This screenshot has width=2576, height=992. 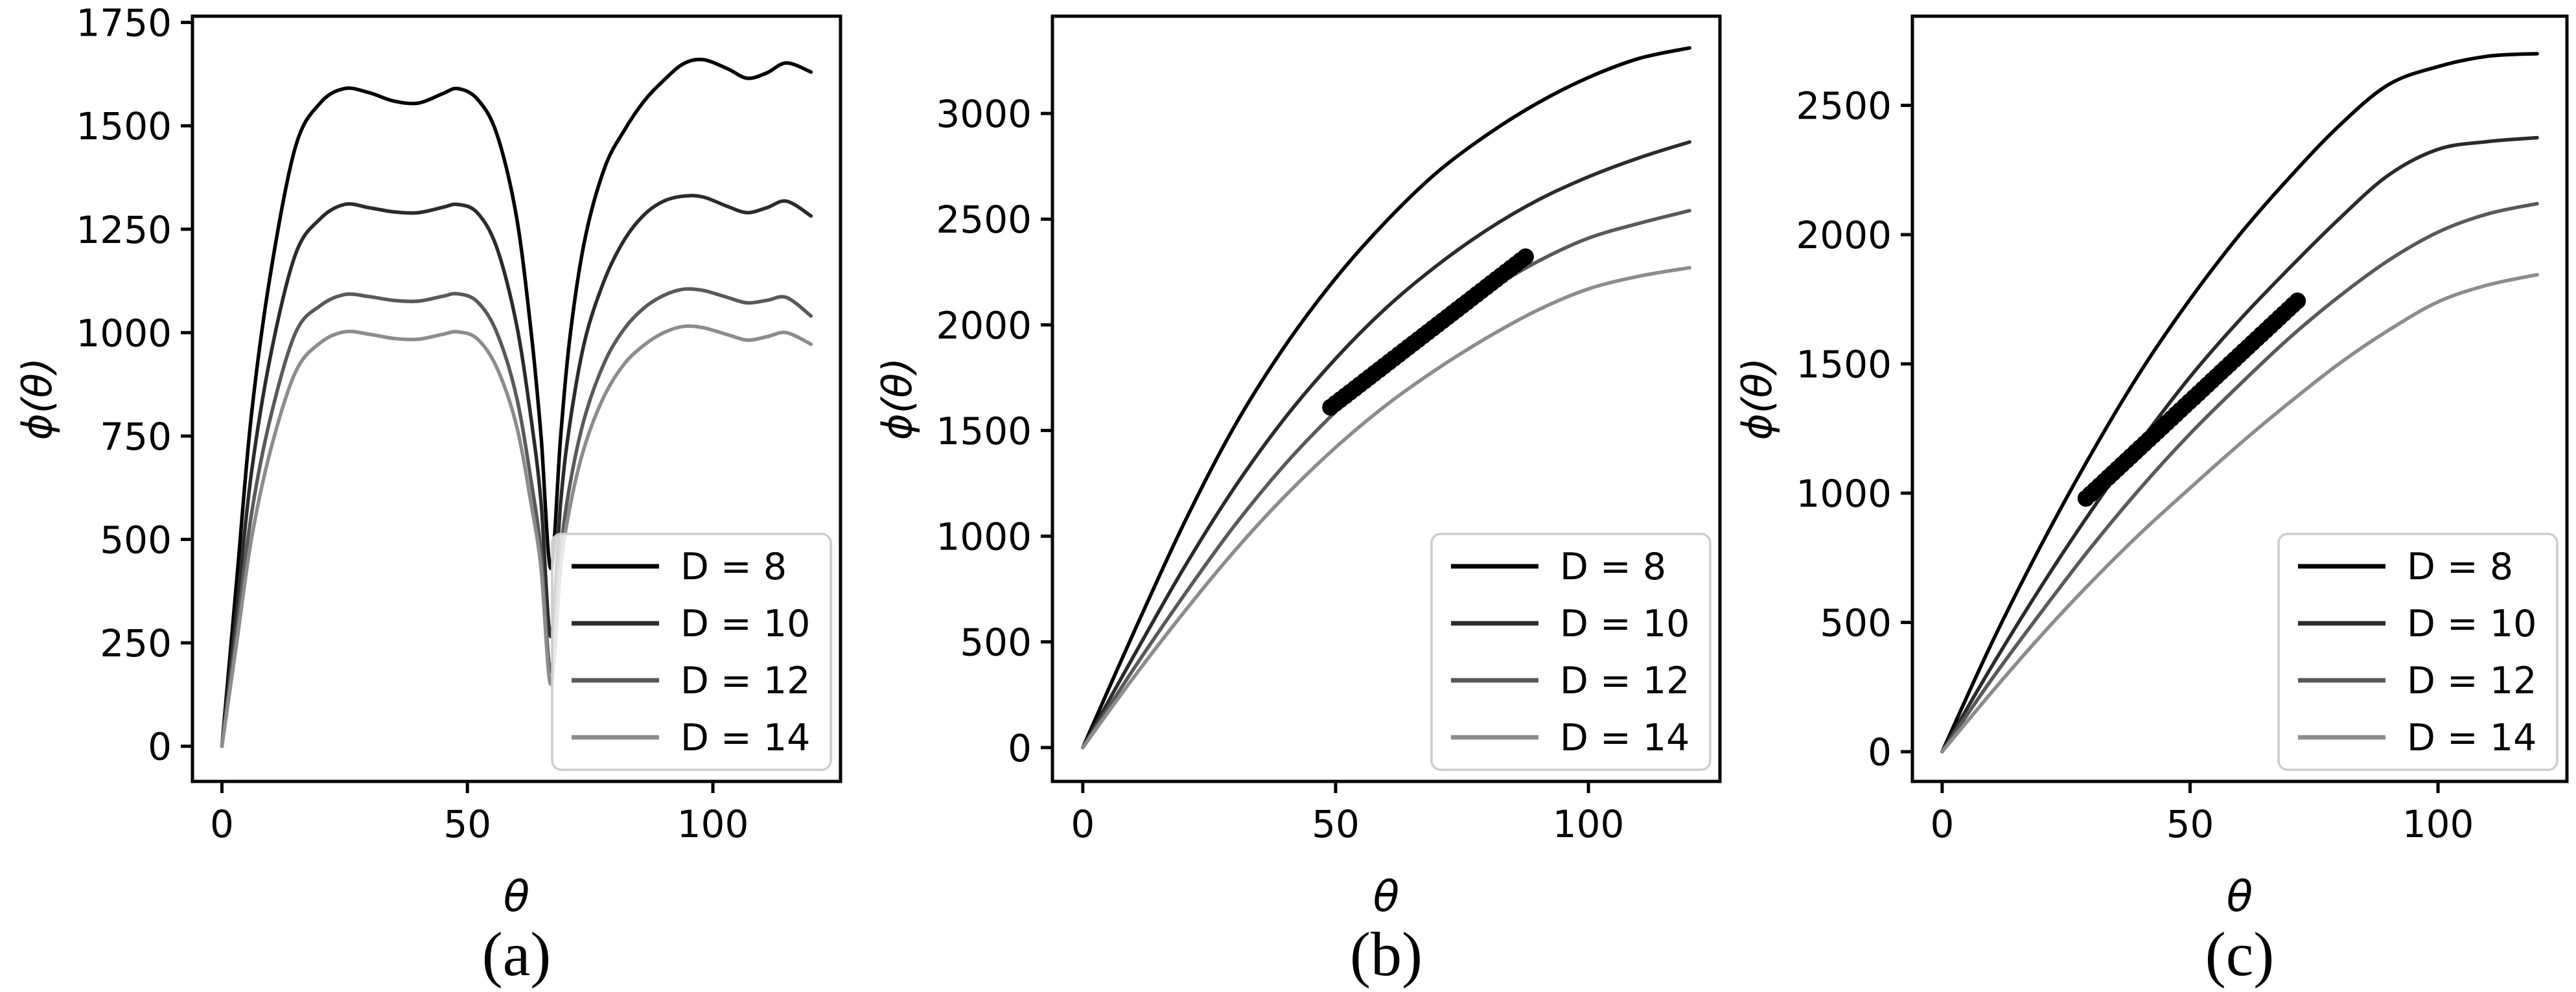 What do you see at coordinates (1386, 954) in the screenshot?
I see `panel-sublabel: (b)` at bounding box center [1386, 954].